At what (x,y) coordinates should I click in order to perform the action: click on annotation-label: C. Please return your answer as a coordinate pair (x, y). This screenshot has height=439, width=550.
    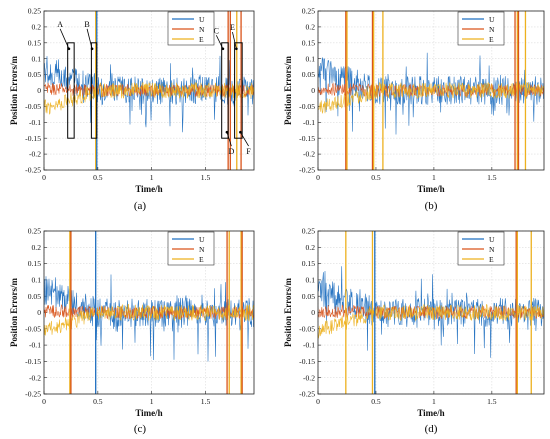
    Looking at the image, I should click on (216, 30).